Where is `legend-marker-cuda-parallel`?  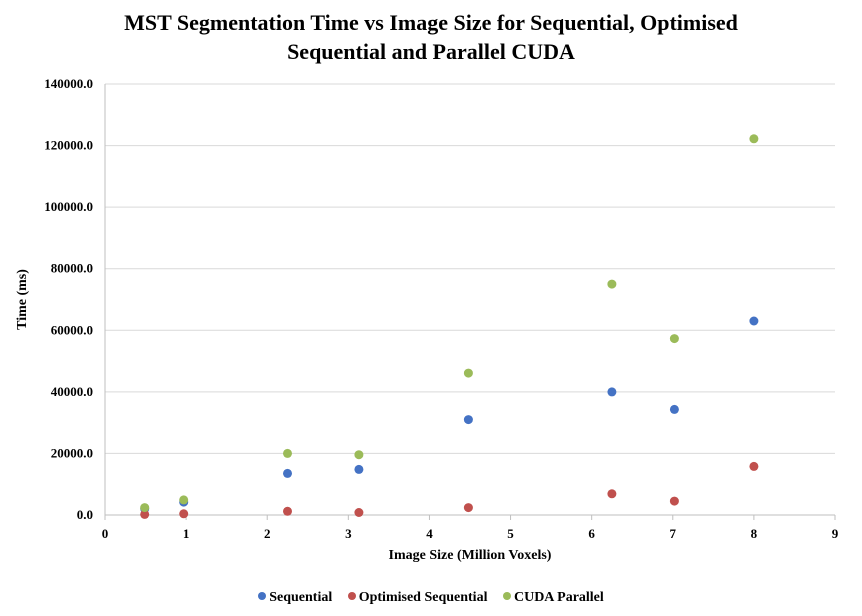
legend-marker-cuda-parallel is located at coordinates (506, 596).